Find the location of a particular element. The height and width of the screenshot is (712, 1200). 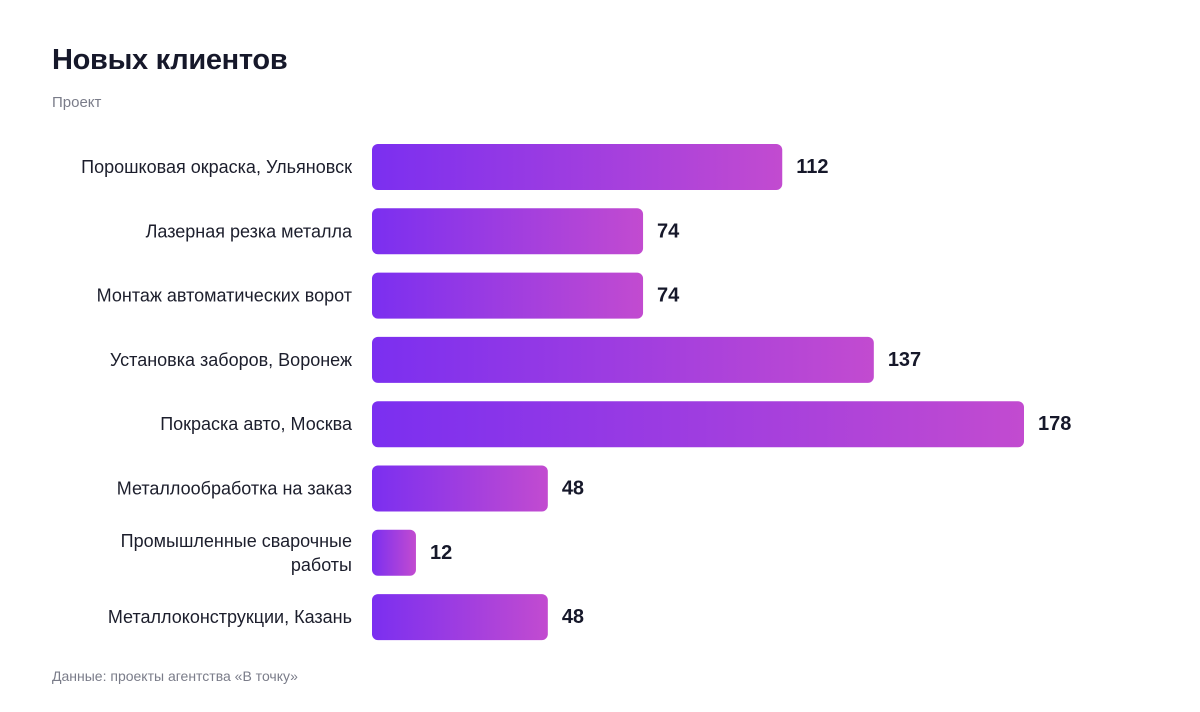

bar-row: Установка заборов, Воронеж 137 is located at coordinates (515, 359).